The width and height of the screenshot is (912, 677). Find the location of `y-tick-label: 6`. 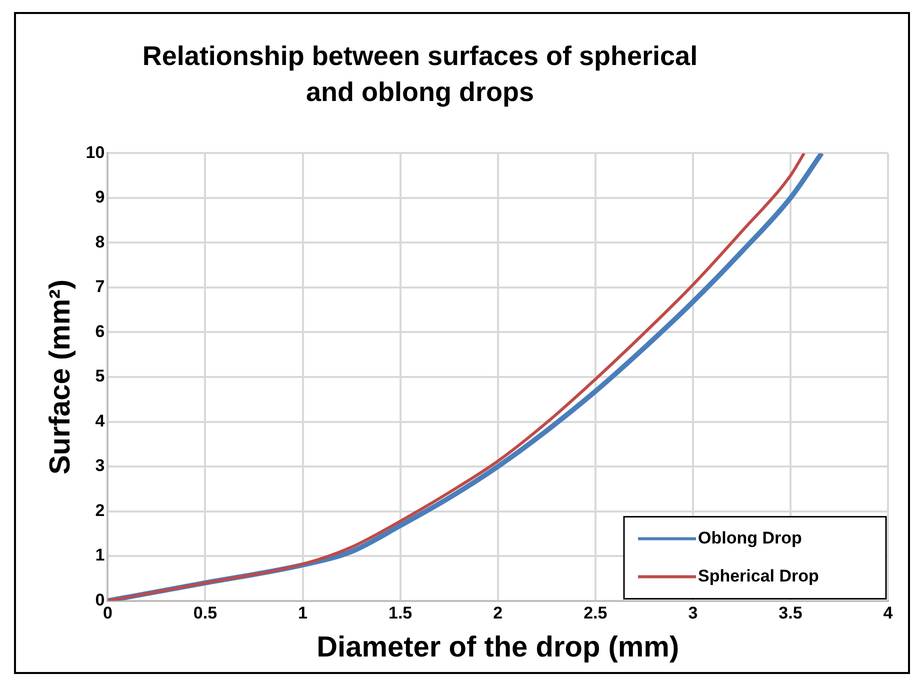

y-tick-label: 6 is located at coordinates (100, 331).